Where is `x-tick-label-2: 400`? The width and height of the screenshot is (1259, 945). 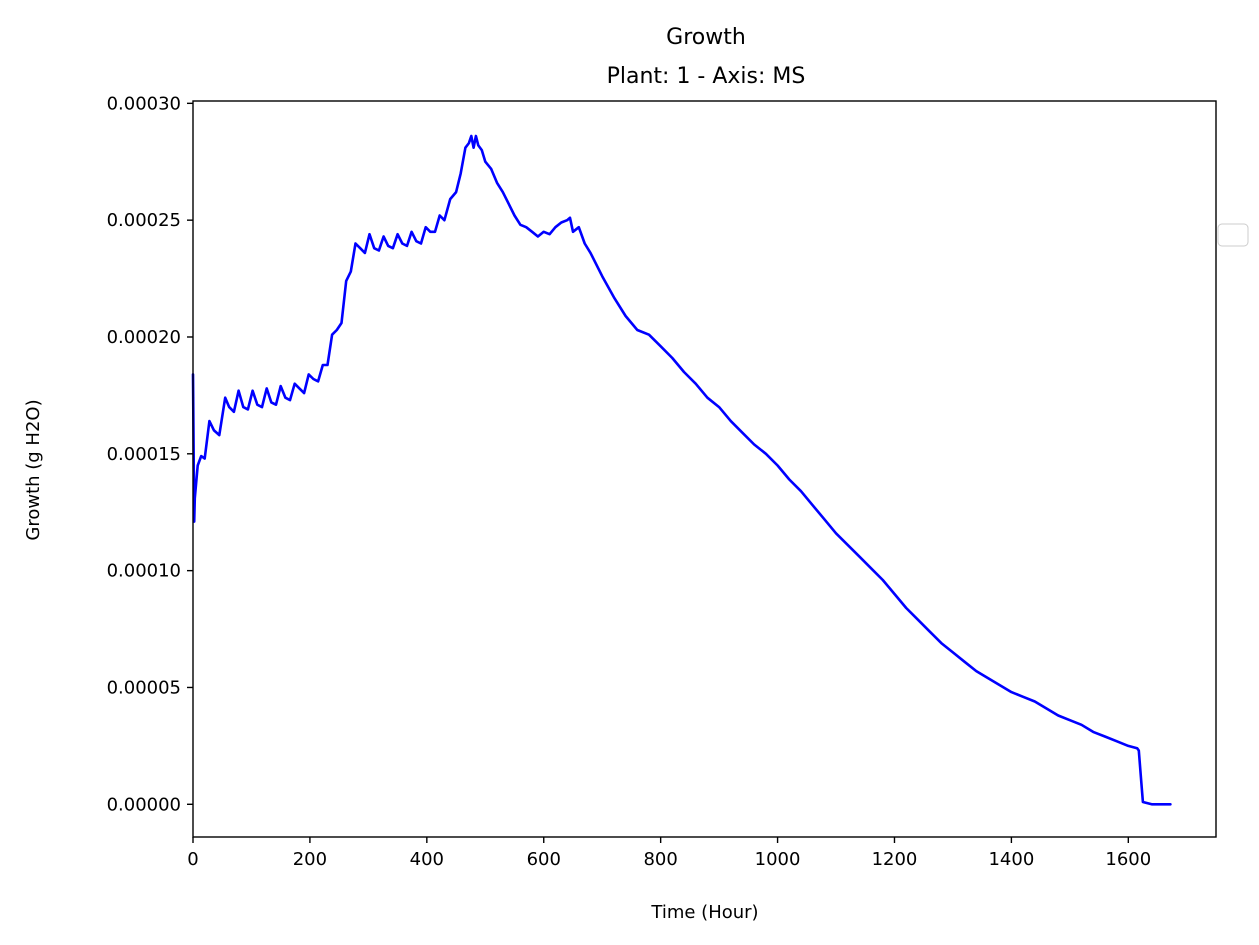
x-tick-label-2: 400 is located at coordinates (427, 859).